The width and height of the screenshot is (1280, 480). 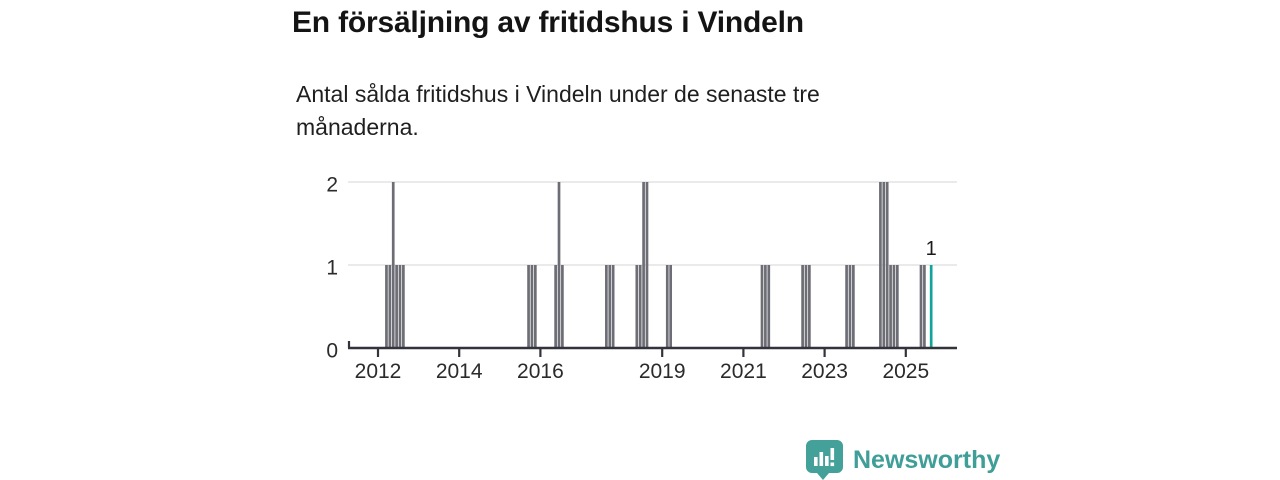 What do you see at coordinates (905, 371) in the screenshot?
I see `x-axis-label-2025: 2025` at bounding box center [905, 371].